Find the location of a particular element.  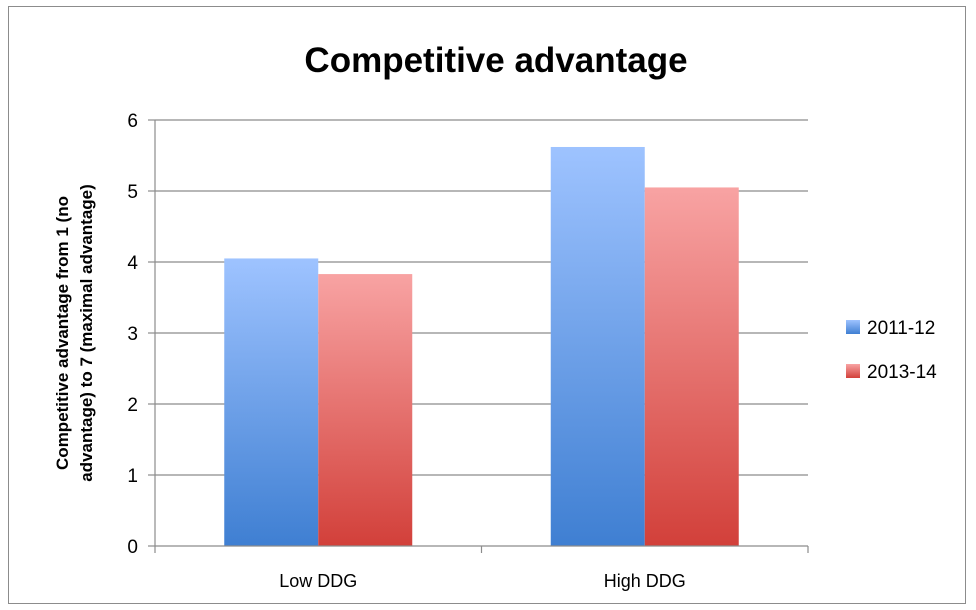

bar-2011-12-low-ddg is located at coordinates (271, 402).